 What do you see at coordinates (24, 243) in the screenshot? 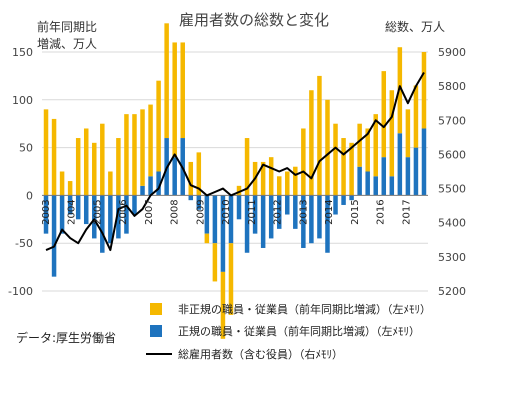
I see `left-tick-label-1: -50` at bounding box center [24, 243].